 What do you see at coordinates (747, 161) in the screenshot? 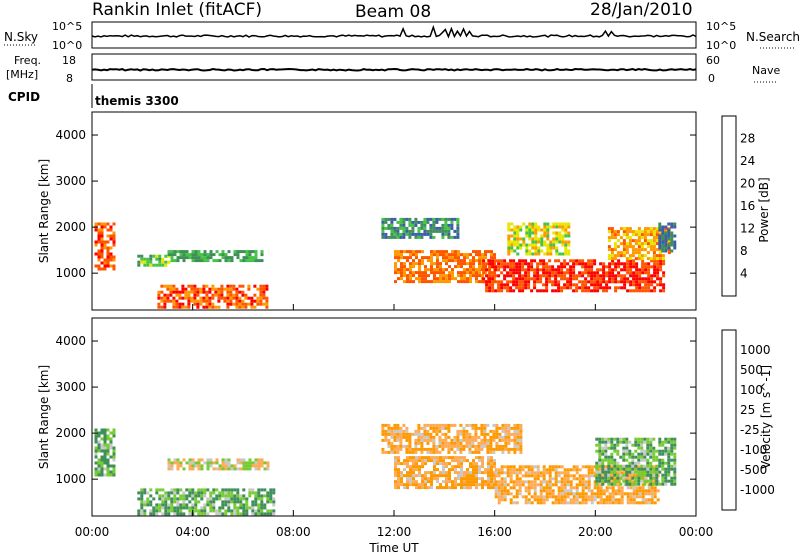
I see `colorbar-tick-label: 24` at bounding box center [747, 161].